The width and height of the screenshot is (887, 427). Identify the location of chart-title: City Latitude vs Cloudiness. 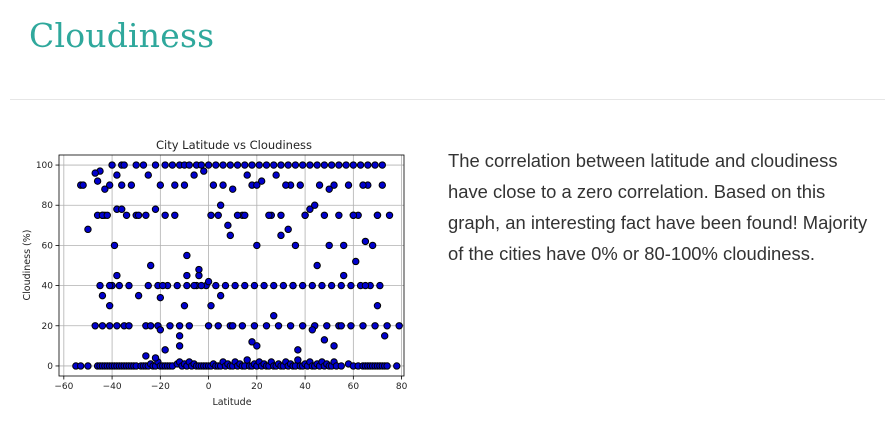
(234, 145).